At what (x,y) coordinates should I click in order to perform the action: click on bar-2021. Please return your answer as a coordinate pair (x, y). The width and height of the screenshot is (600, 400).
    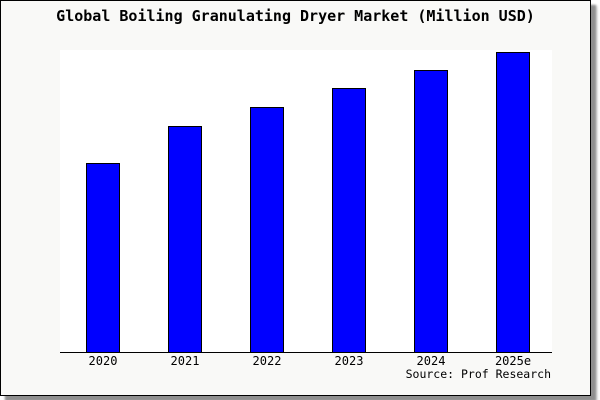
    Looking at the image, I should click on (185, 239).